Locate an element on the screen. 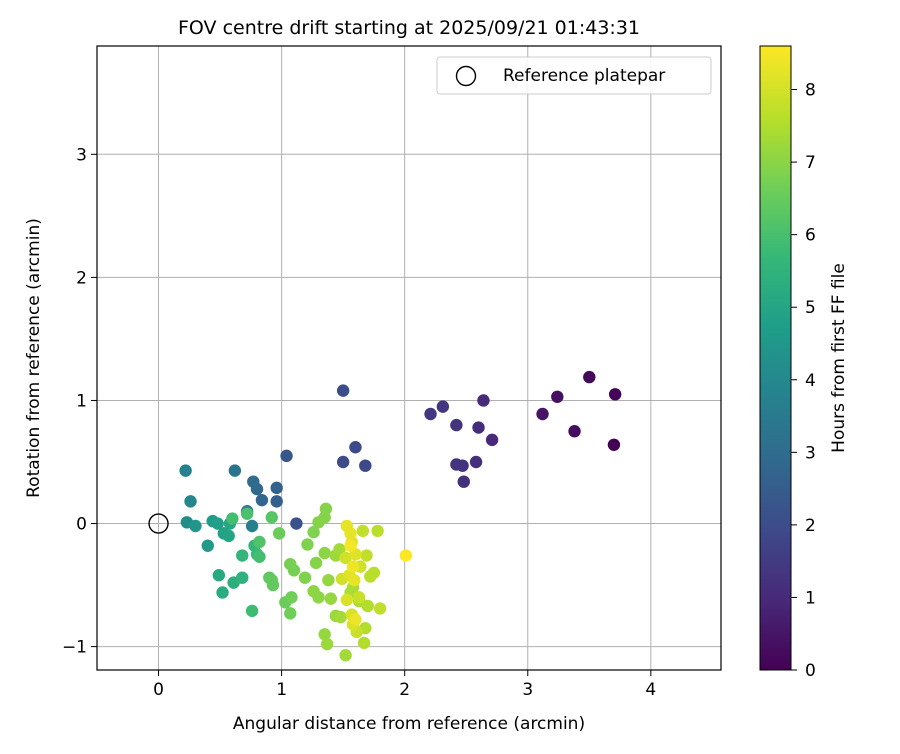 Image resolution: width=900 pixels, height=754 pixels. colorbar-label: Hours from first FF file is located at coordinates (839, 358).